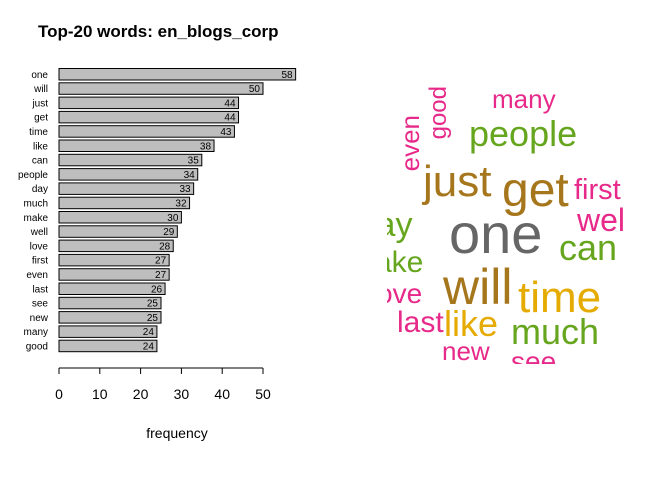 The width and height of the screenshot is (672, 480). I want to click on x-tick-label-10: 10, so click(100, 394).